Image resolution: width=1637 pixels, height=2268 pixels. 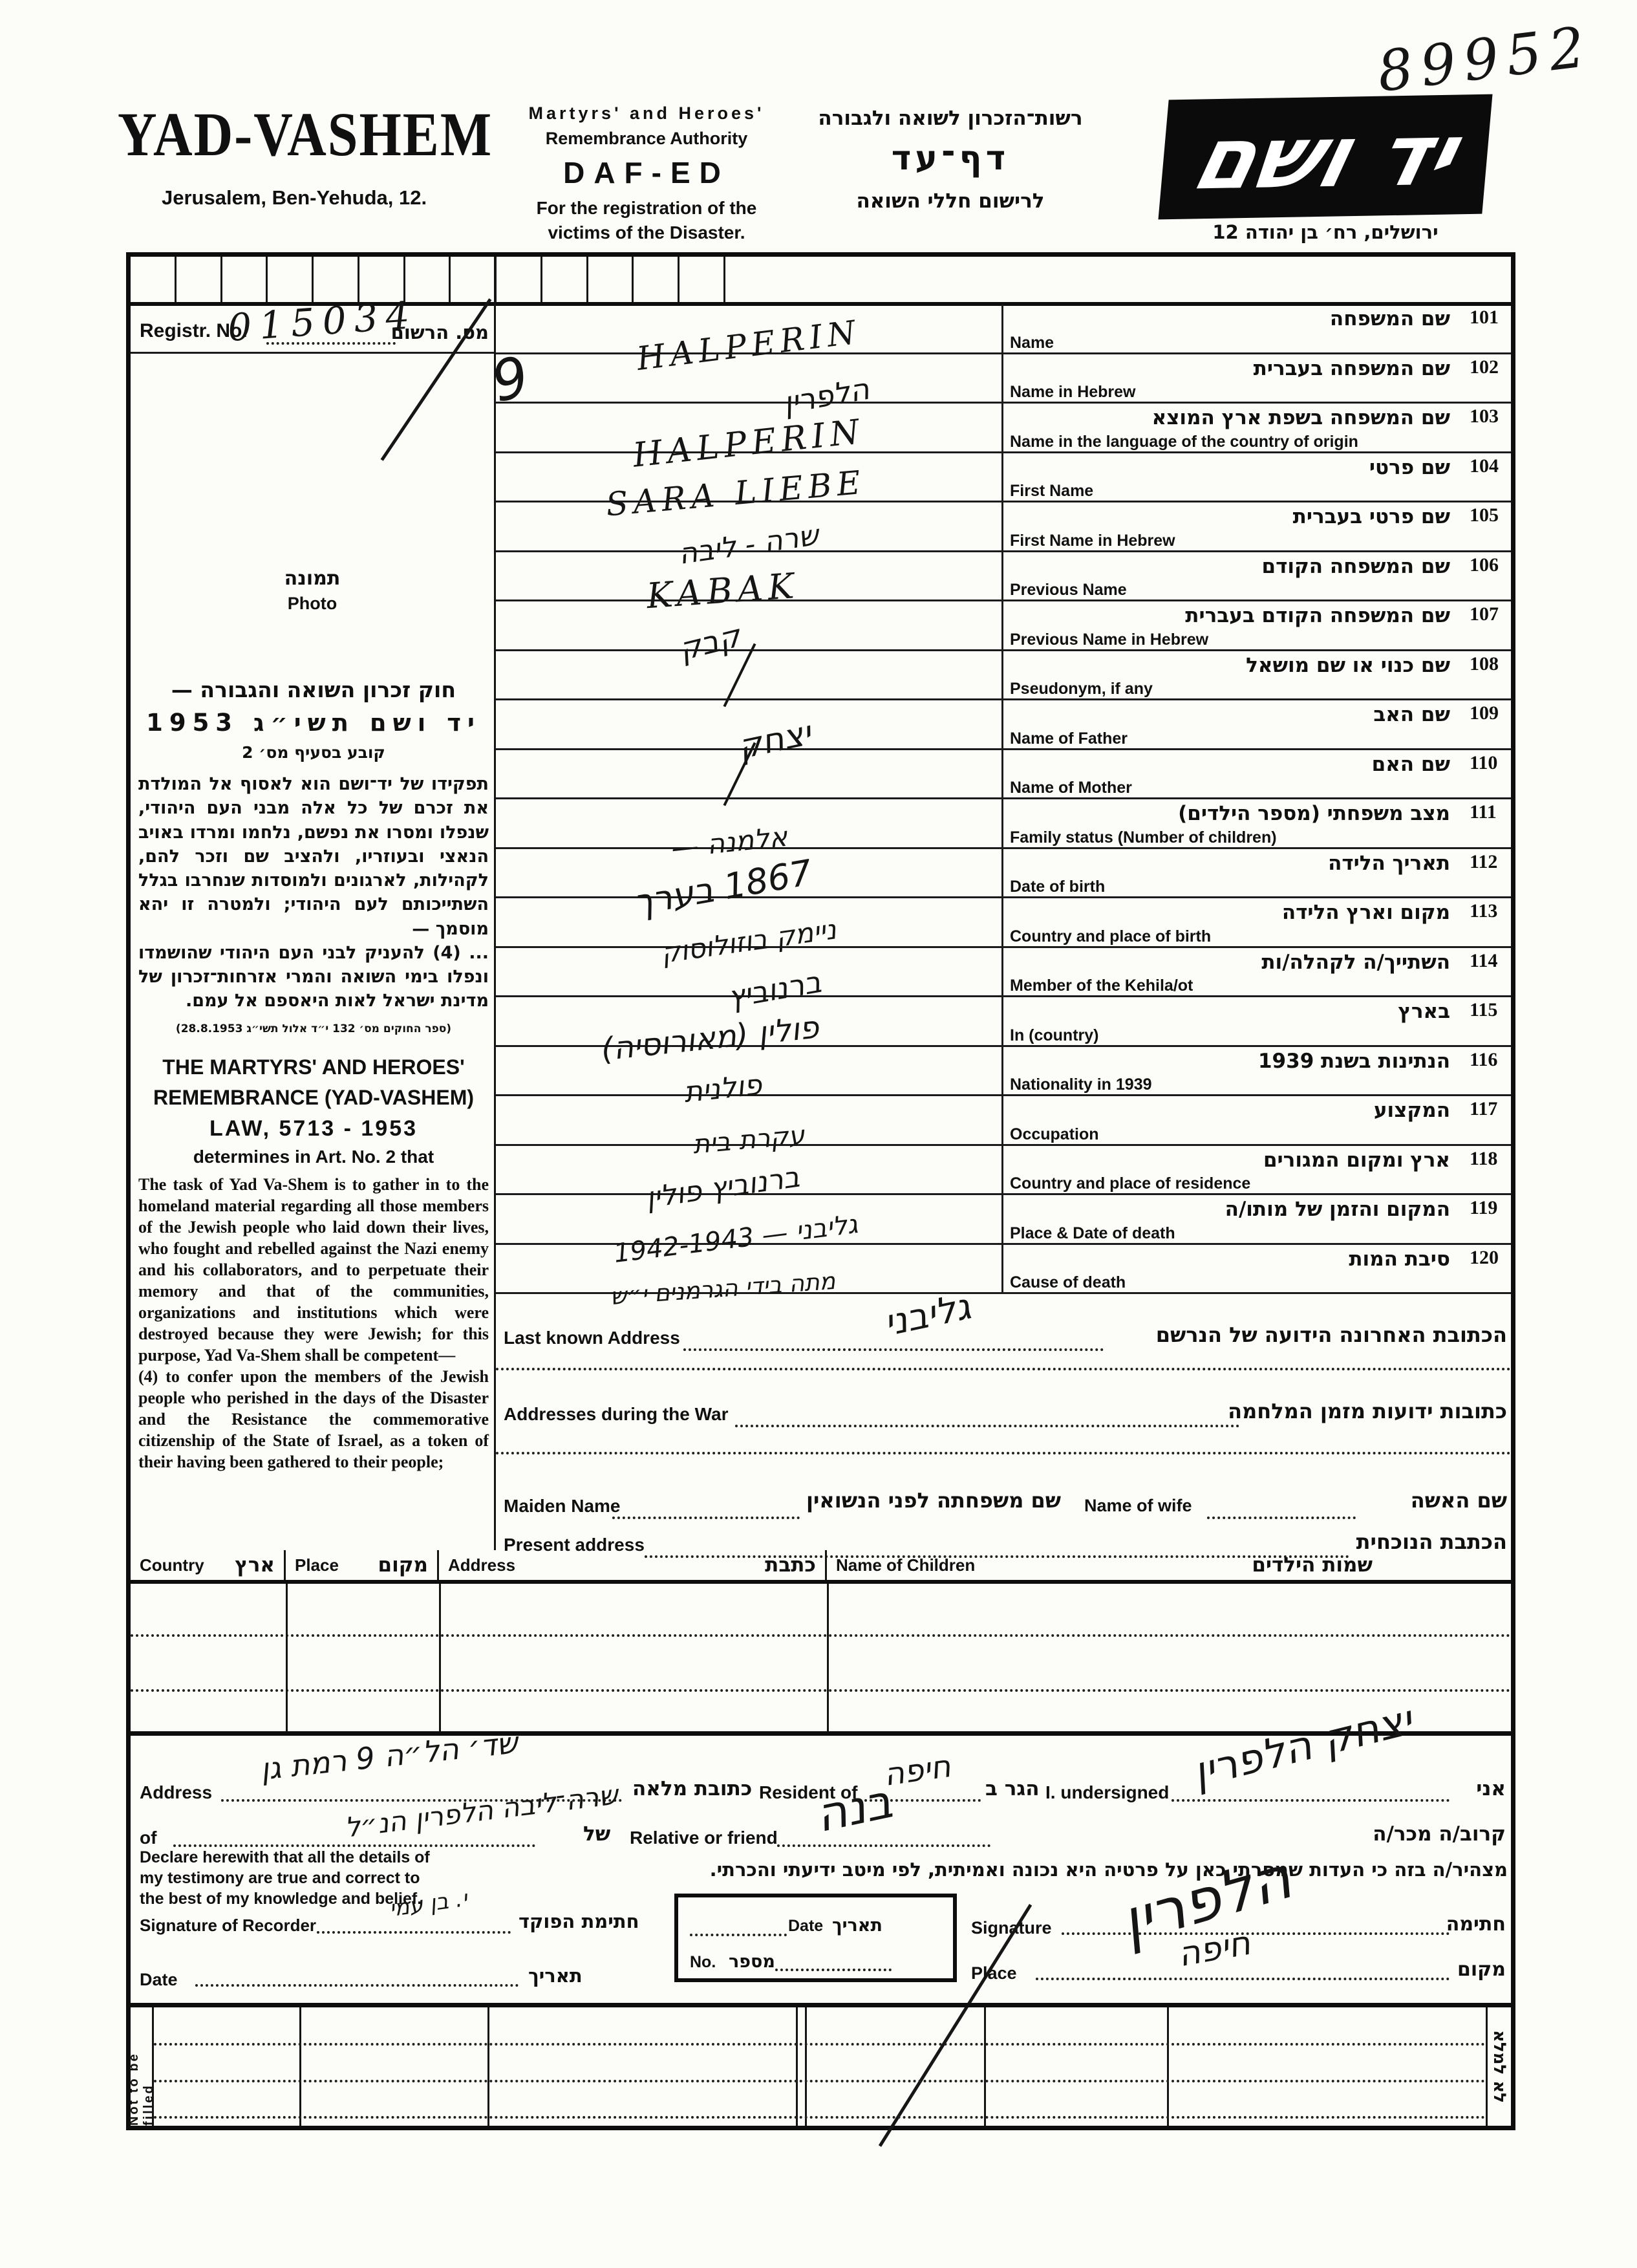 What do you see at coordinates (1484, 416) in the screenshot?
I see `field-number-103: 103` at bounding box center [1484, 416].